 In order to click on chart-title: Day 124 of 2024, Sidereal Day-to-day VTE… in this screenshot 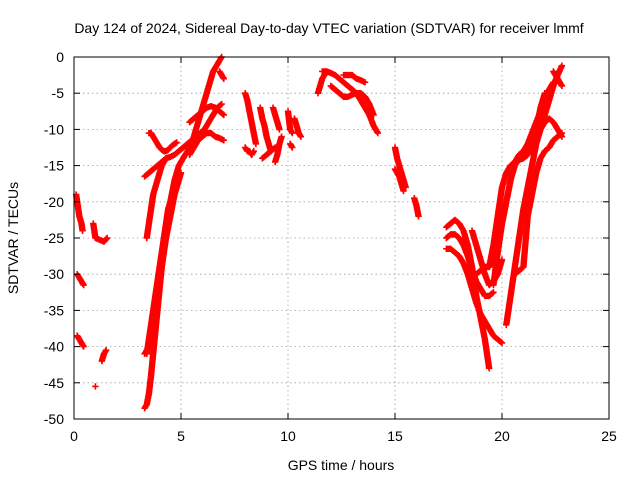, I will do `click(328, 28)`.